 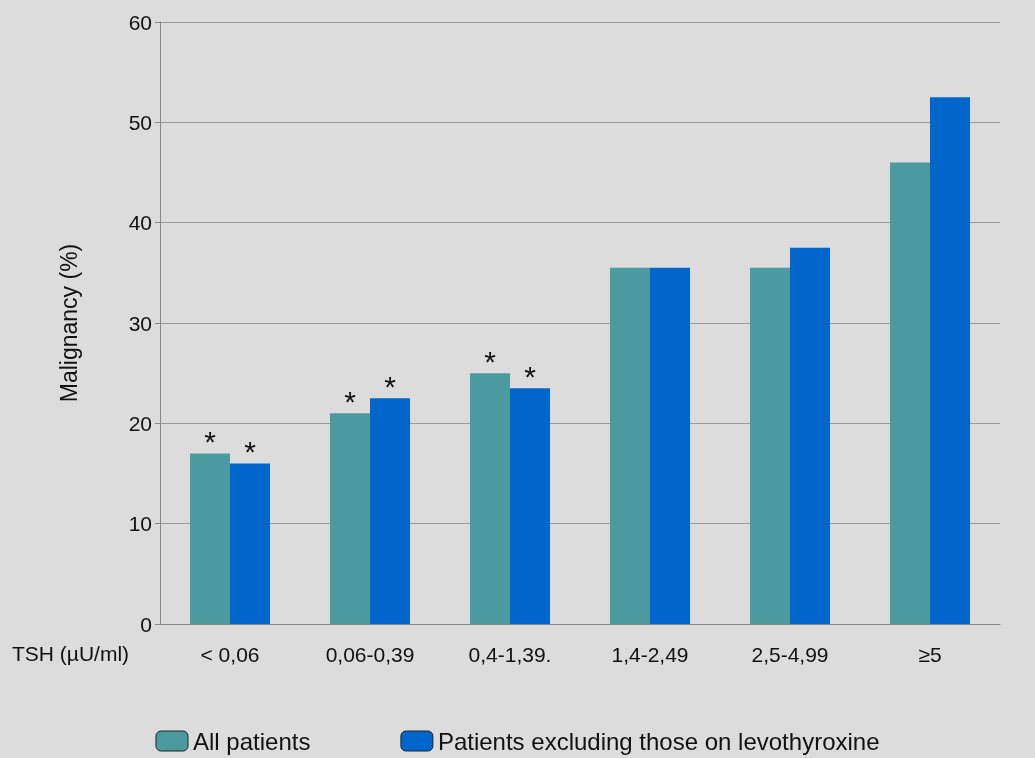 What do you see at coordinates (650, 654) in the screenshot?
I see `x-tick-label: 1,4-2,49` at bounding box center [650, 654].